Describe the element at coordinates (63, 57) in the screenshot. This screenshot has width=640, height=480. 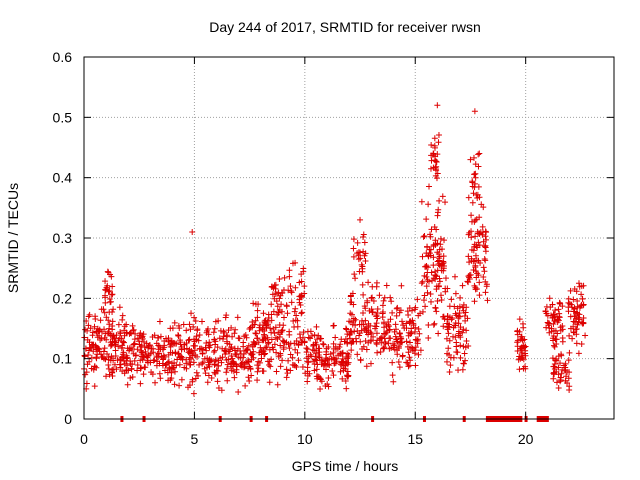
I see `y-tick-label: 0.6` at that location.